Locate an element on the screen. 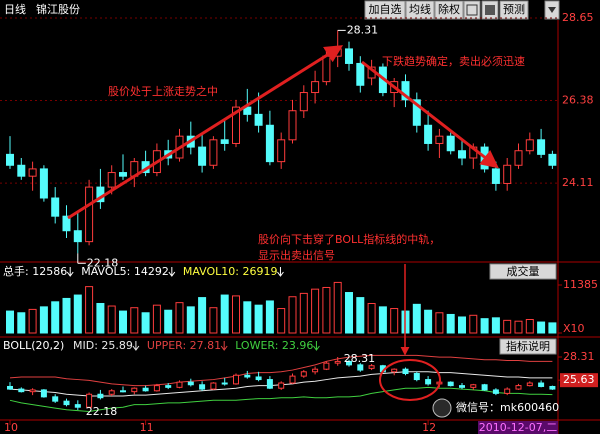 The width and height of the screenshot is (600, 434). button-label: 均线 is located at coordinates (420, 9).